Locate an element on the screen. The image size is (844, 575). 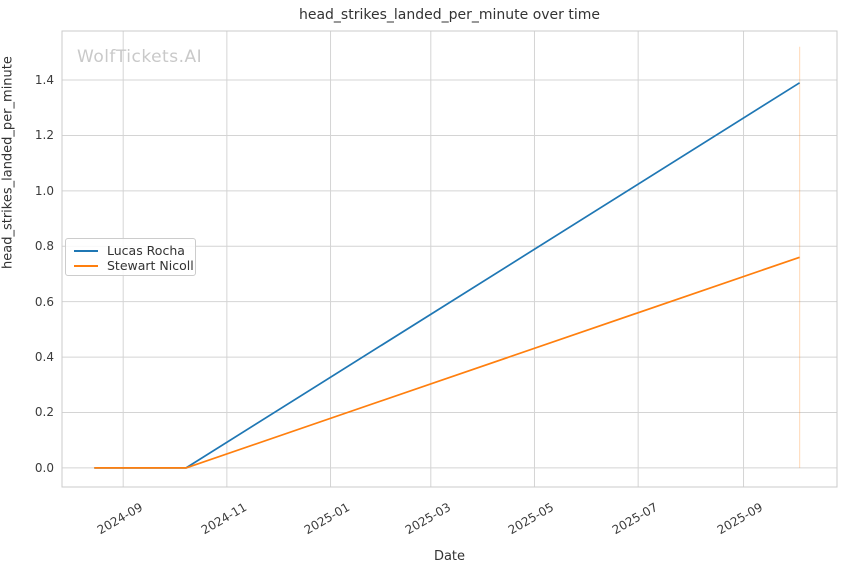
y-tick-label: 1.4 is located at coordinates (44, 80).